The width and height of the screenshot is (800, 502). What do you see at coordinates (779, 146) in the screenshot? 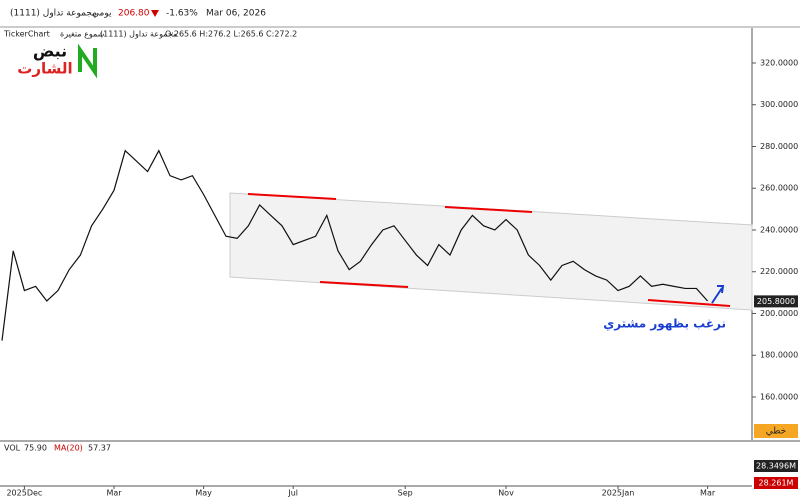
I see `y-tick-label: 280.0000` at bounding box center [779, 146].